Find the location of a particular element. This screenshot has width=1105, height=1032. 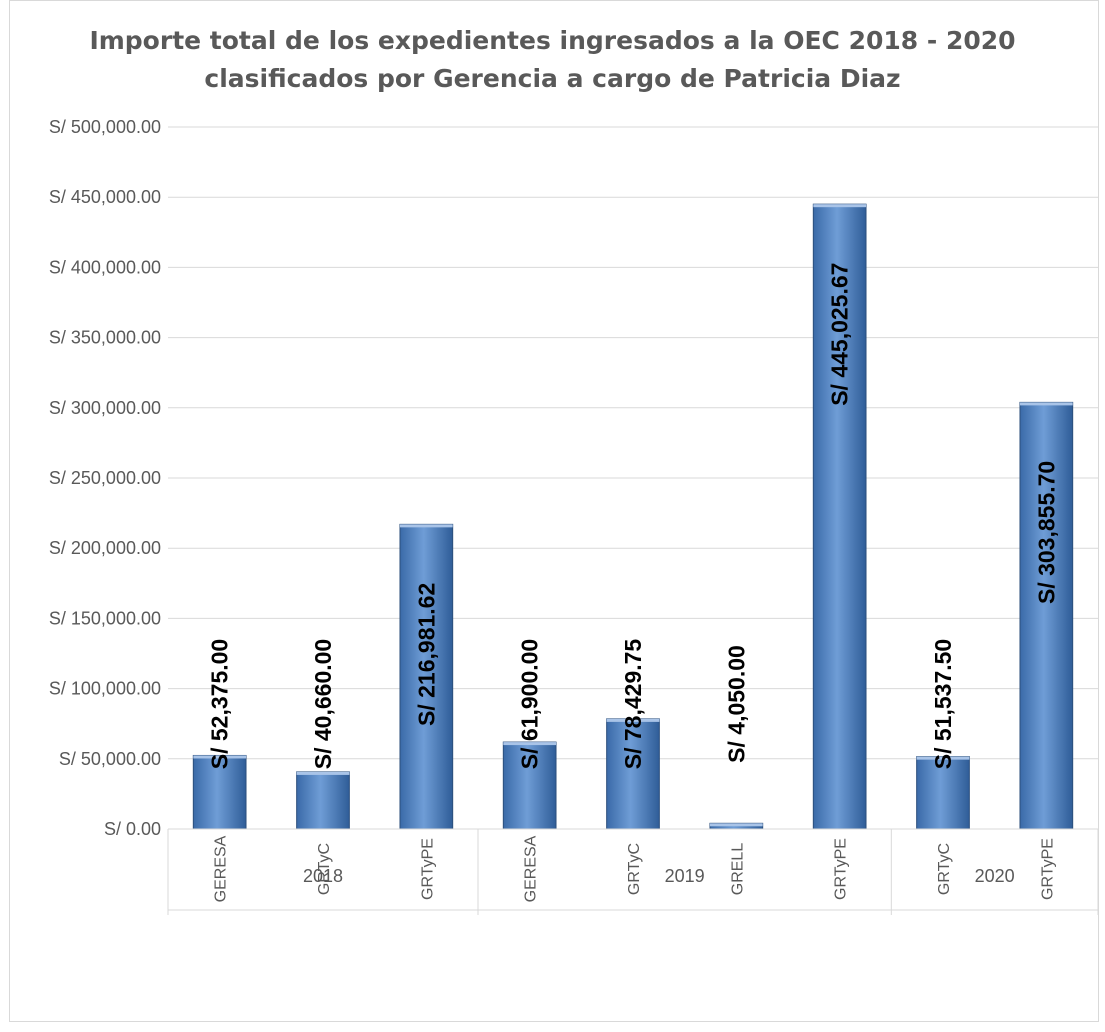

y-tick-label: S/ 300,000.00 is located at coordinates (105, 408).